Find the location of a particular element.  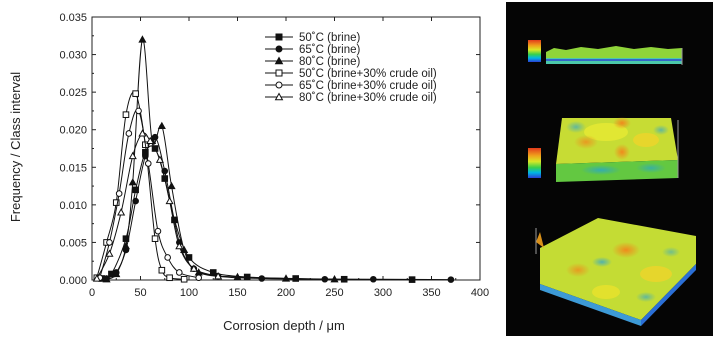

x-tick-label: 50 is located at coordinates (140, 293).